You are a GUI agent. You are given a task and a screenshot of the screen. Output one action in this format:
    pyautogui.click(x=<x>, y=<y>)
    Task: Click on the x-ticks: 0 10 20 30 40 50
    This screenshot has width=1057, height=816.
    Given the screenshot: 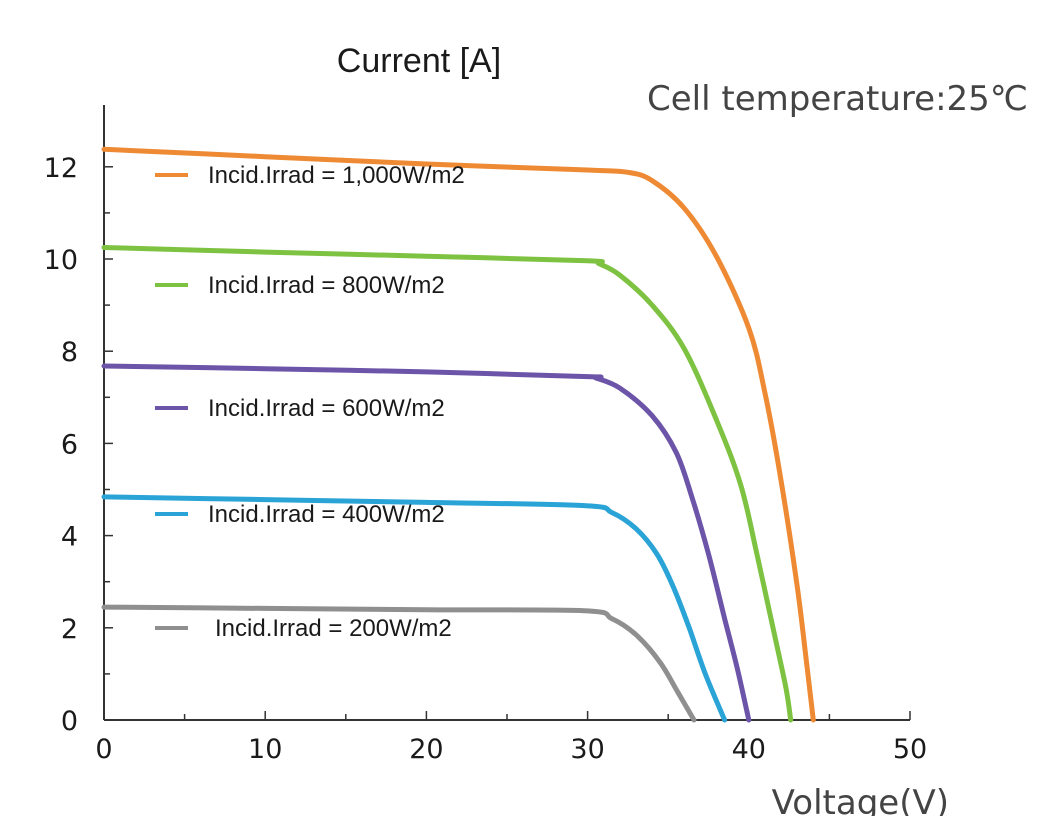 What is the action you would take?
    pyautogui.click(x=511, y=738)
    